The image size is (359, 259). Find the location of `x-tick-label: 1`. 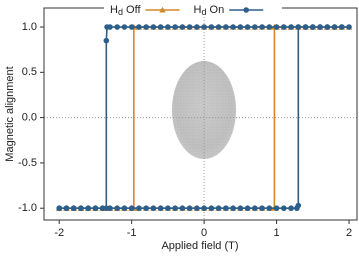

x-tick-label: 1 is located at coordinates (277, 233).